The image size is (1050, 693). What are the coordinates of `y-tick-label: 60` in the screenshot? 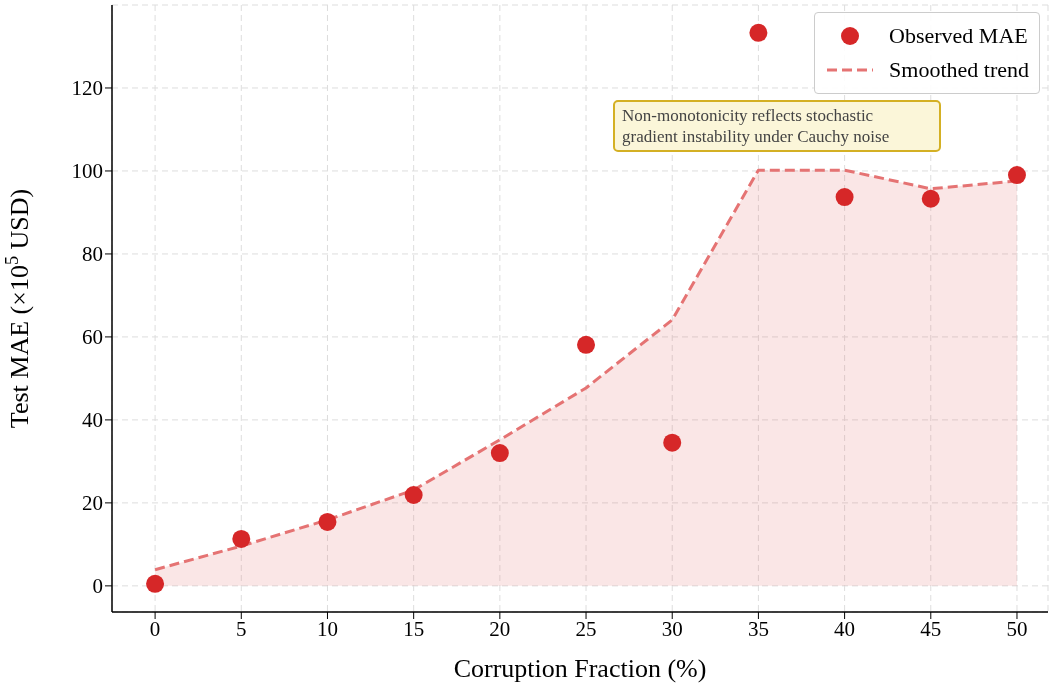 It's located at (92, 337).